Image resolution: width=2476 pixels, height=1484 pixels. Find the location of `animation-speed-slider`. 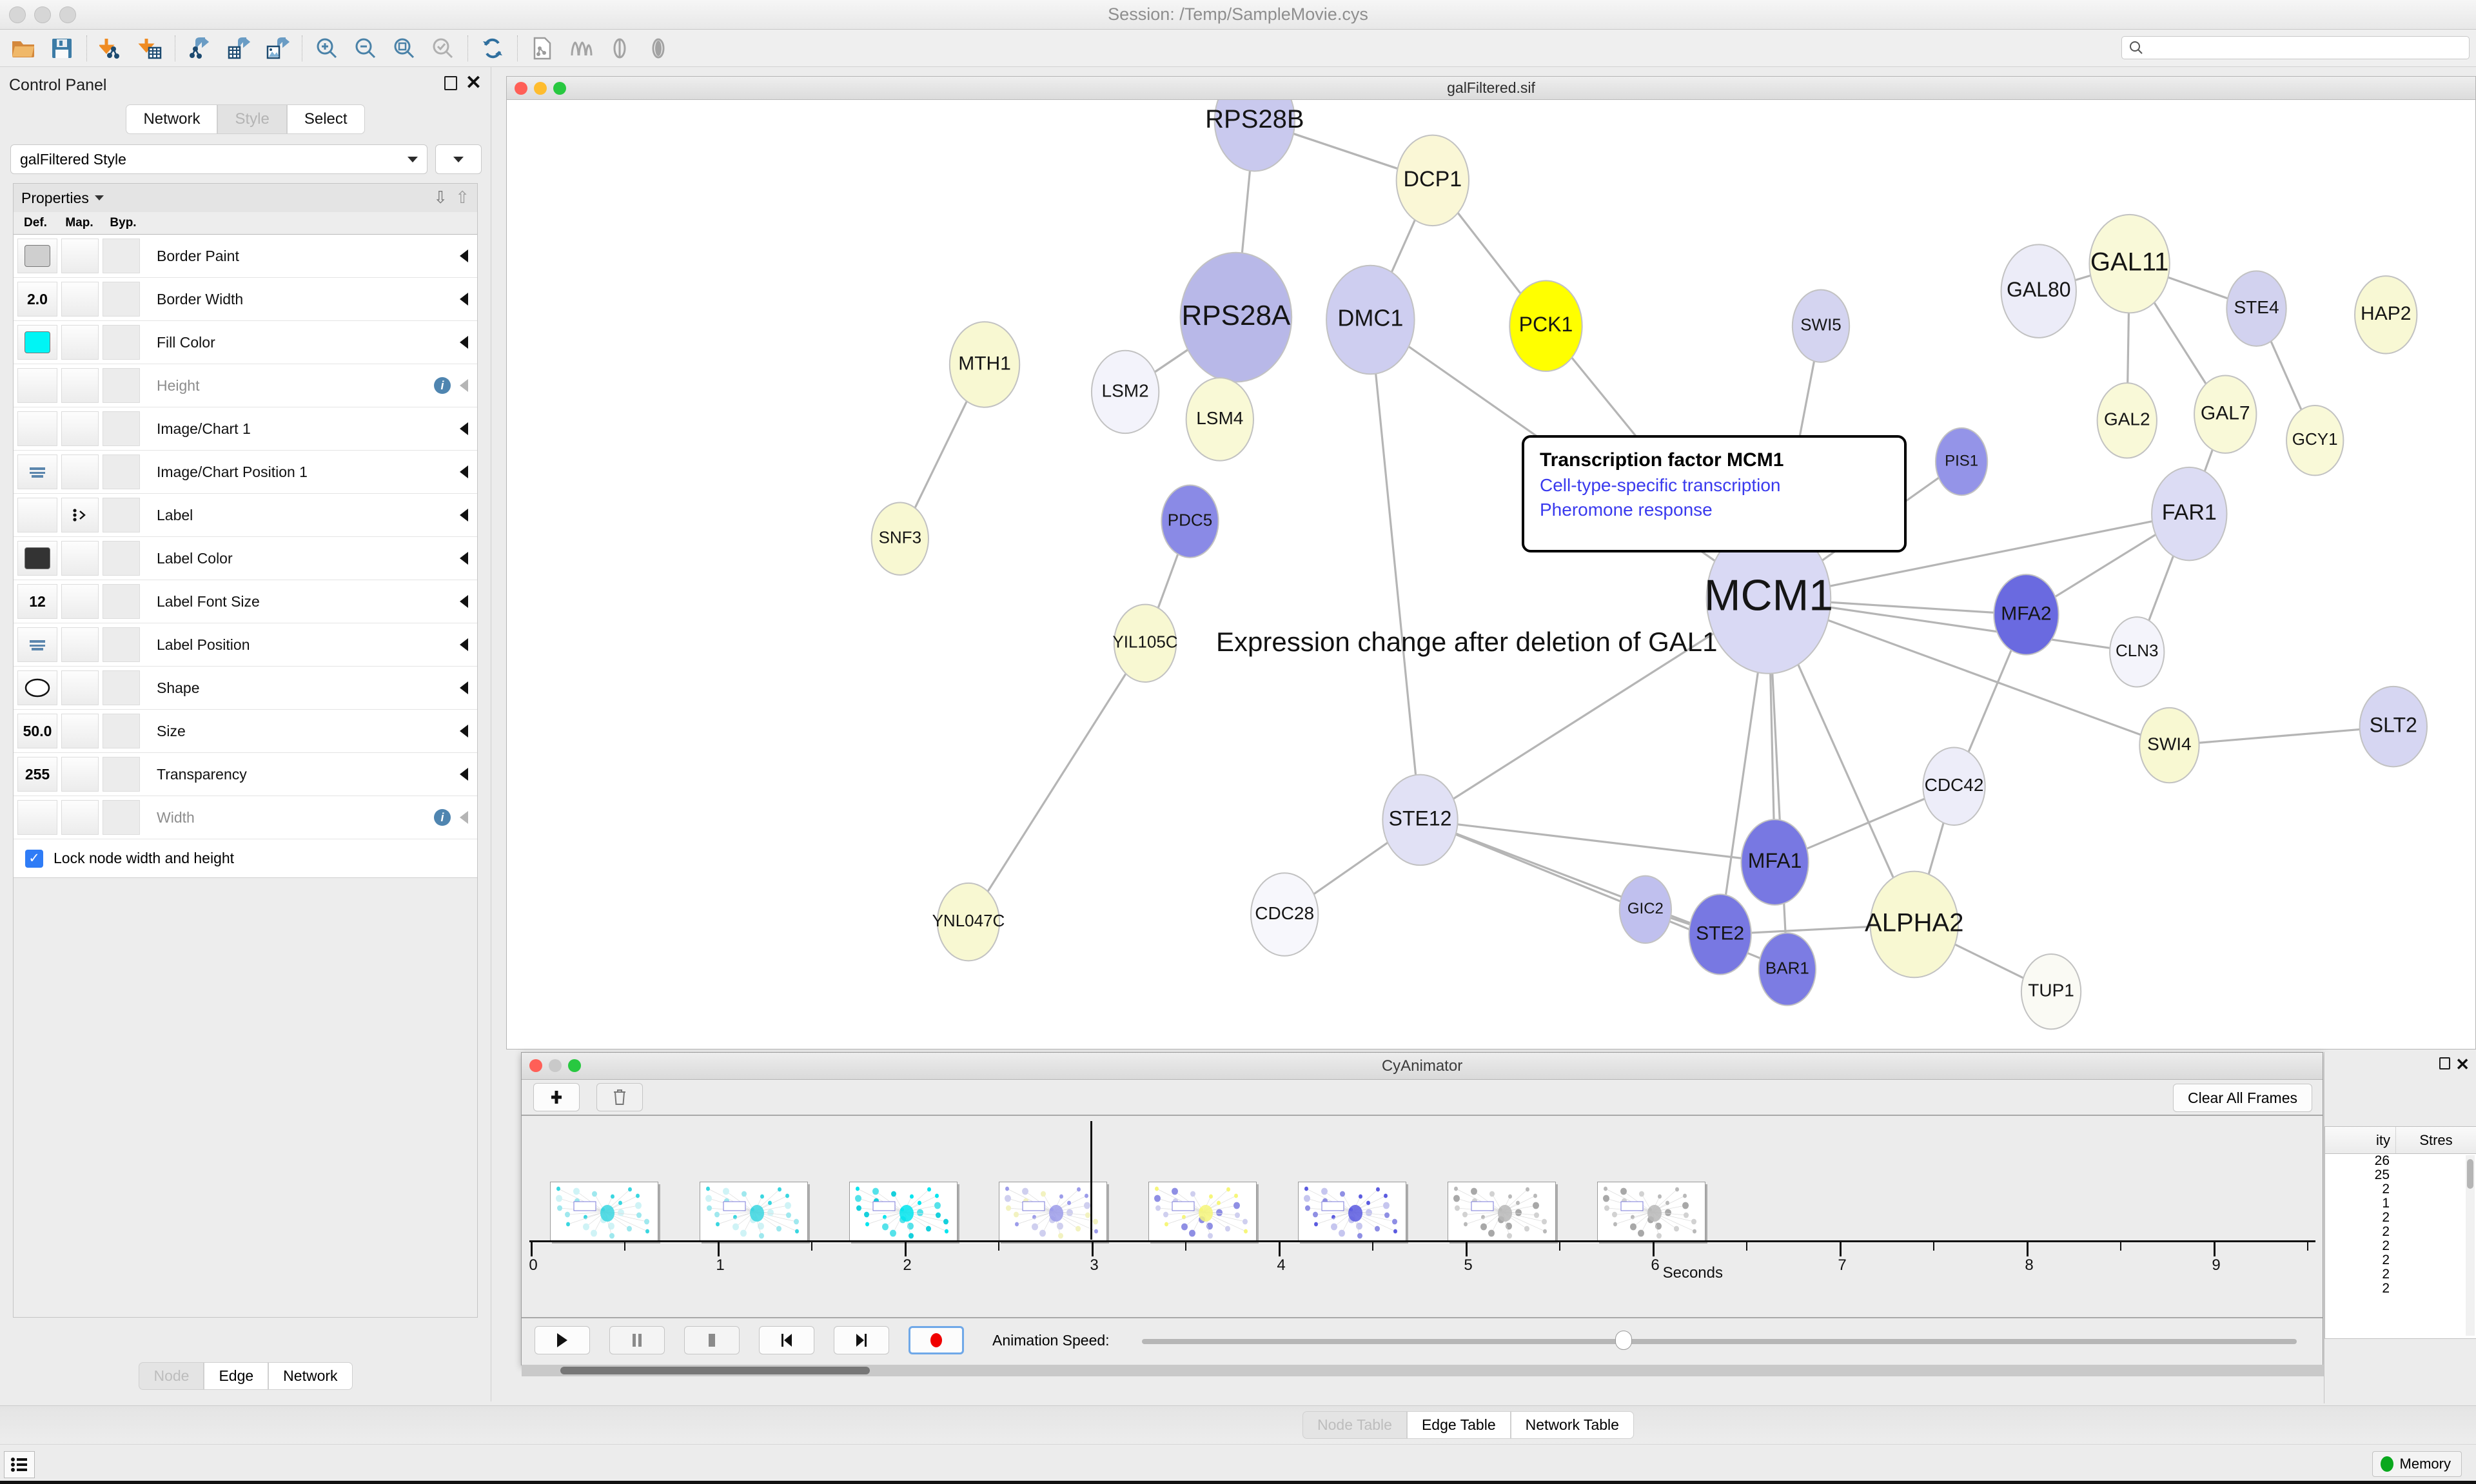

animation-speed-slider is located at coordinates (1719, 1340).